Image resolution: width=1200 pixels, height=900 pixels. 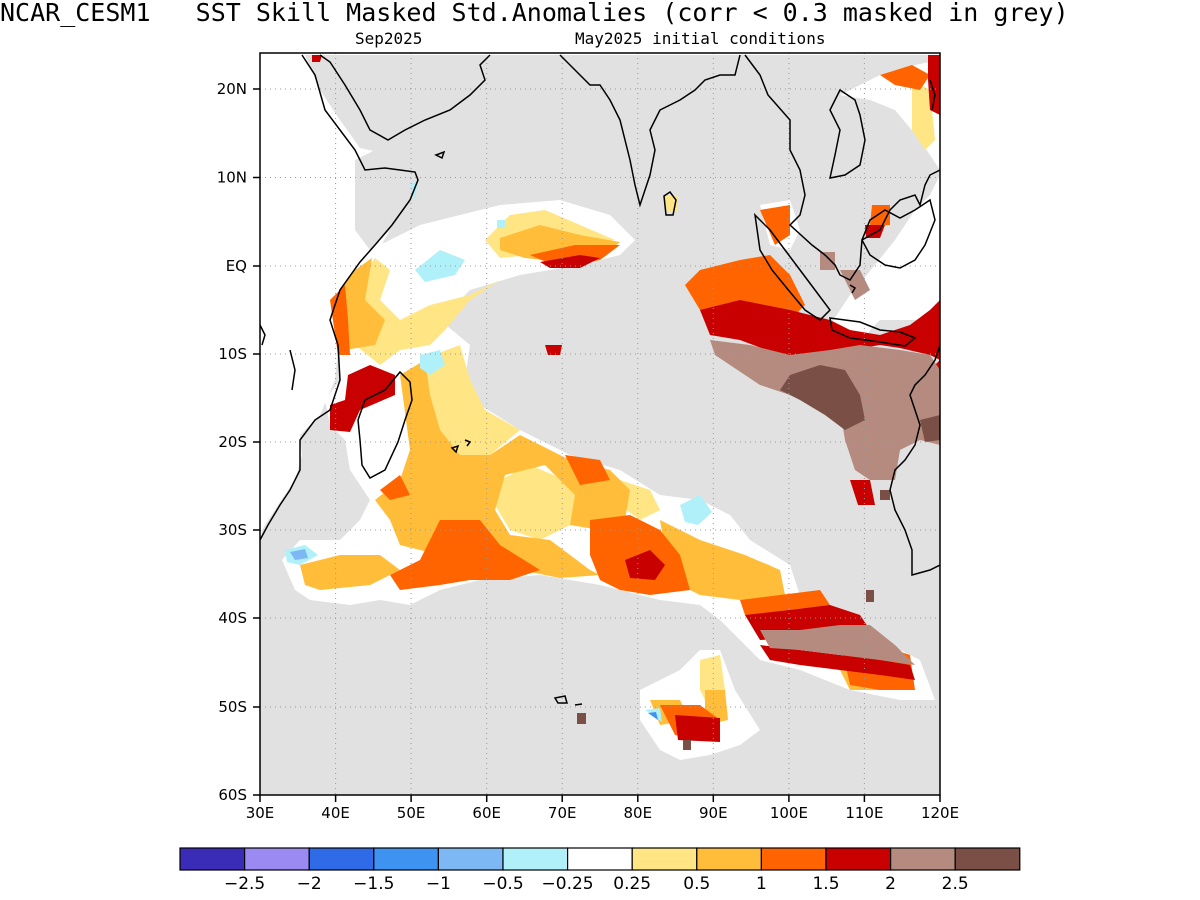 I want to click on colorbar-label: 0.5, so click(x=696, y=884).